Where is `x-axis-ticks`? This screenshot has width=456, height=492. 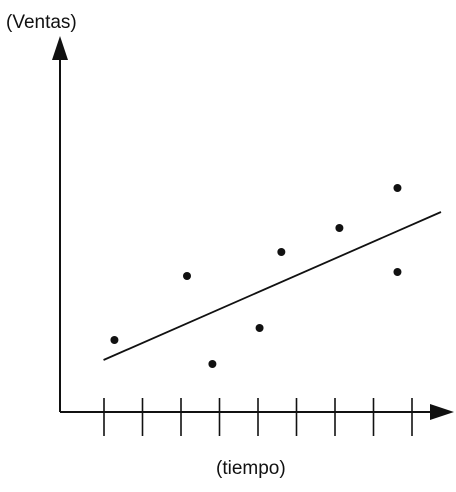 x-axis-ticks is located at coordinates (258, 417).